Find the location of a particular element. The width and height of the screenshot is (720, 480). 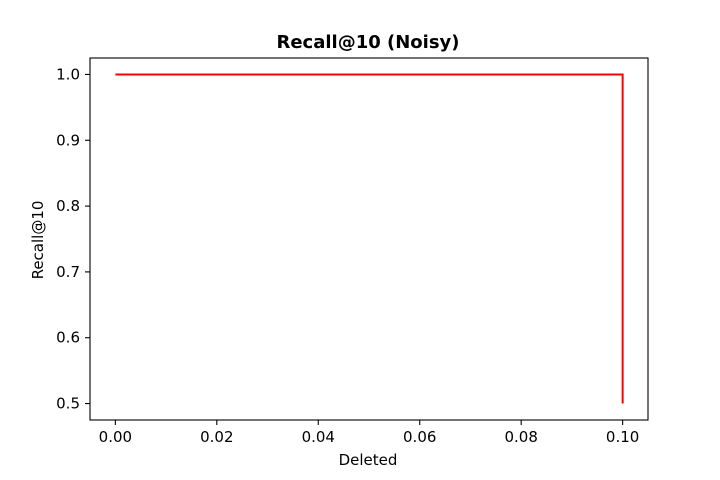

y-tick-label: 0.8 is located at coordinates (68, 206).